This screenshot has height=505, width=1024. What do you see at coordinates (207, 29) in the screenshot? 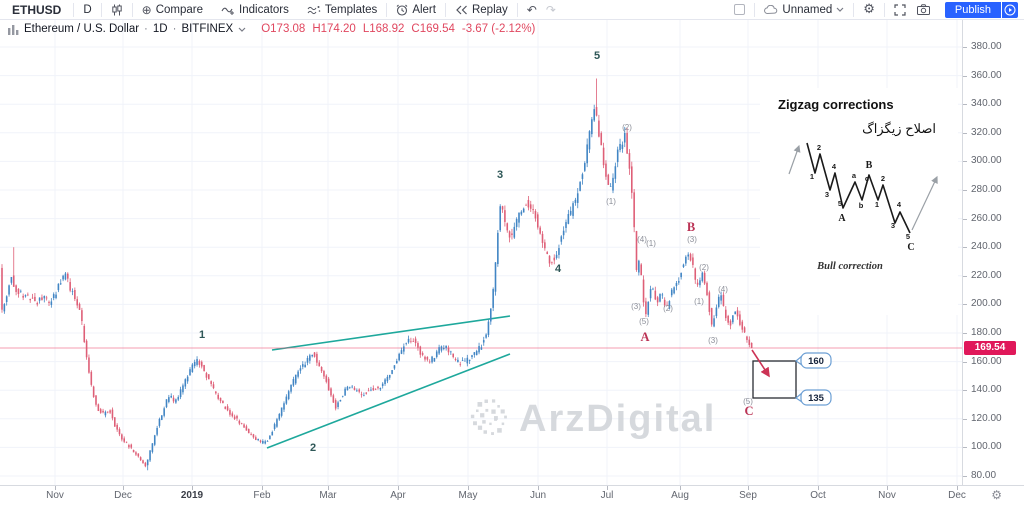
I see `legend-exchange: BITFINEX` at bounding box center [207, 29].